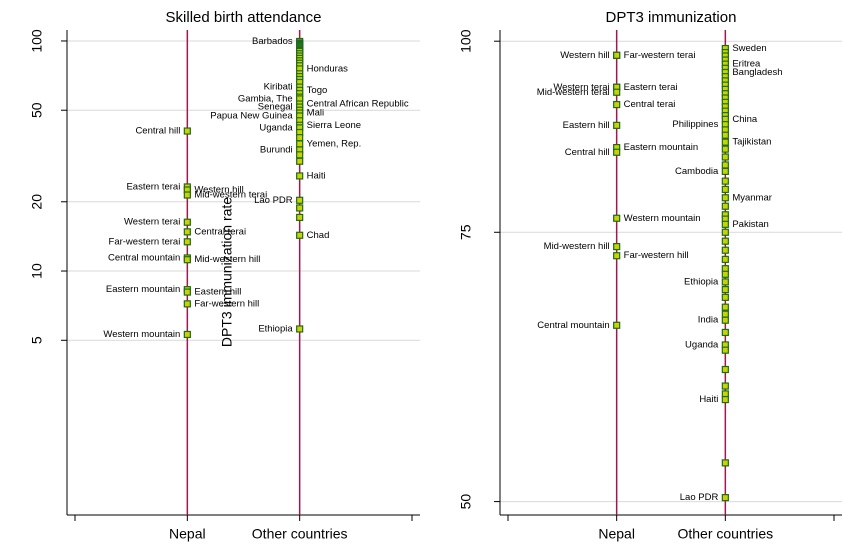  I want to click on y-axis-label: DPT3 immunization rate, so click(227, 272).